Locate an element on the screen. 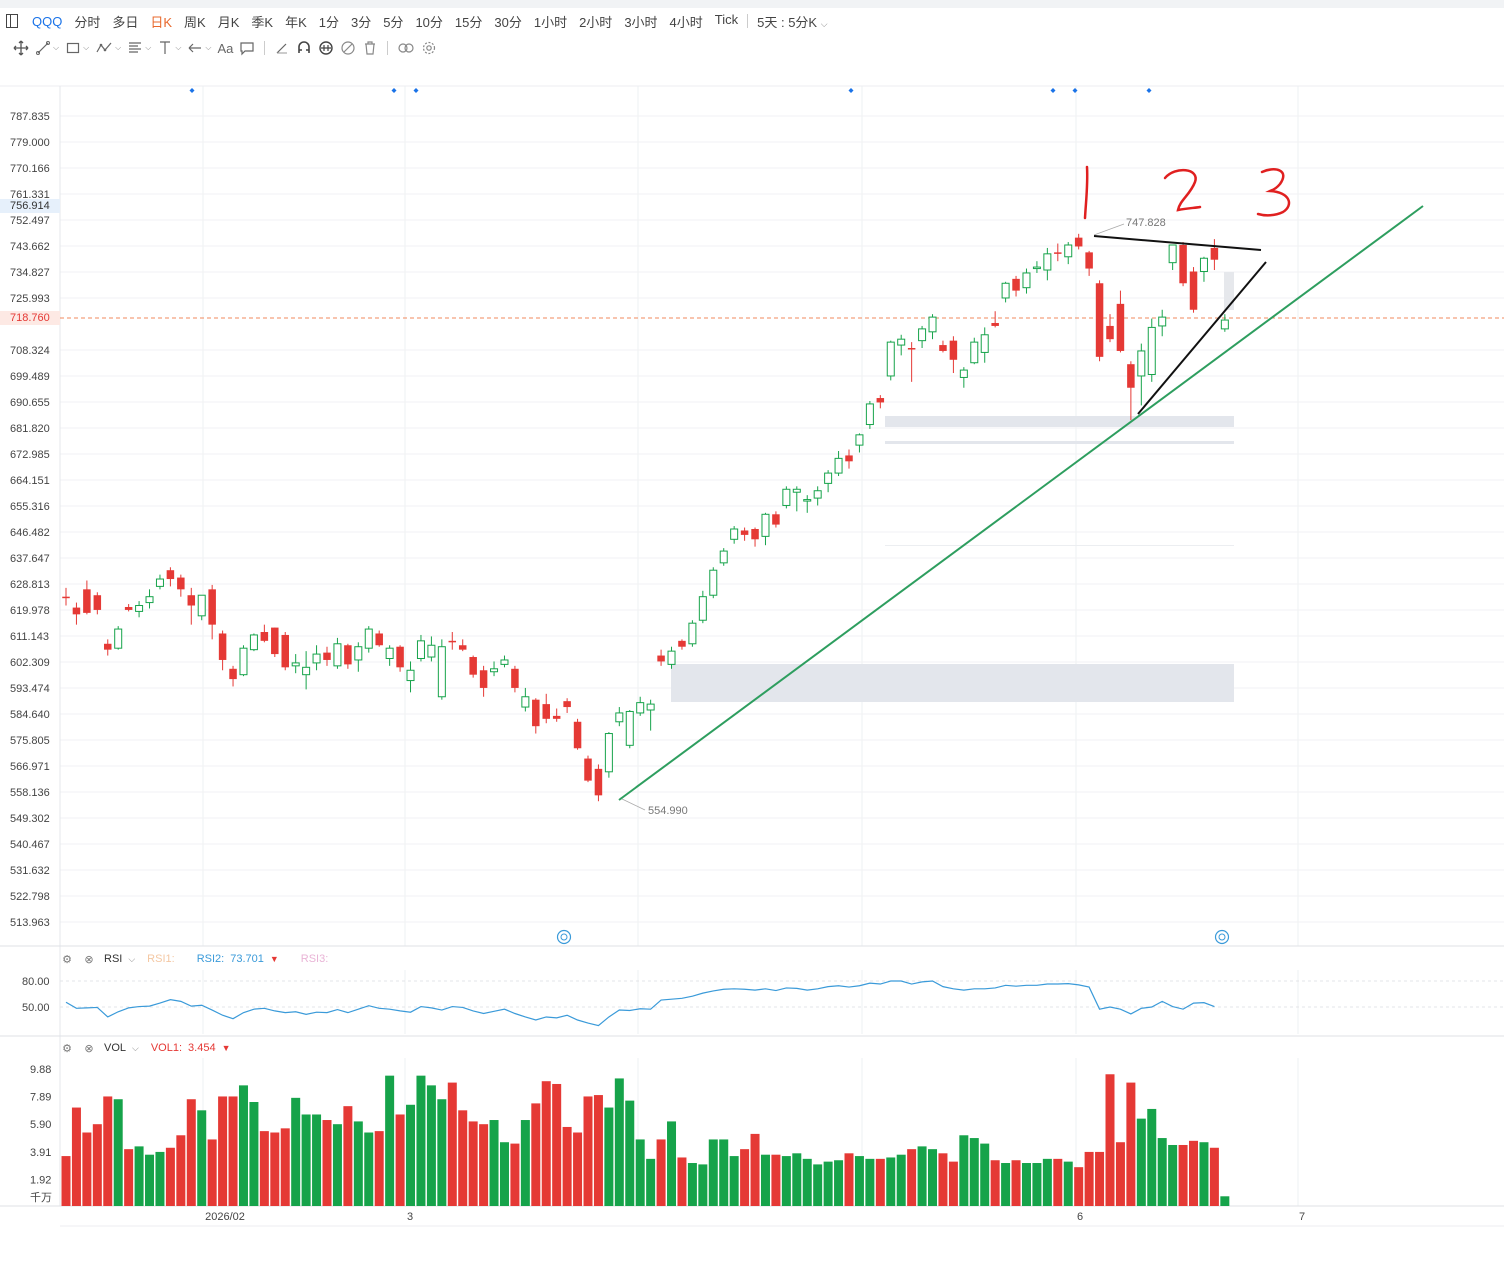 The image size is (1504, 1266). period-item: 30分 is located at coordinates (508, 22).